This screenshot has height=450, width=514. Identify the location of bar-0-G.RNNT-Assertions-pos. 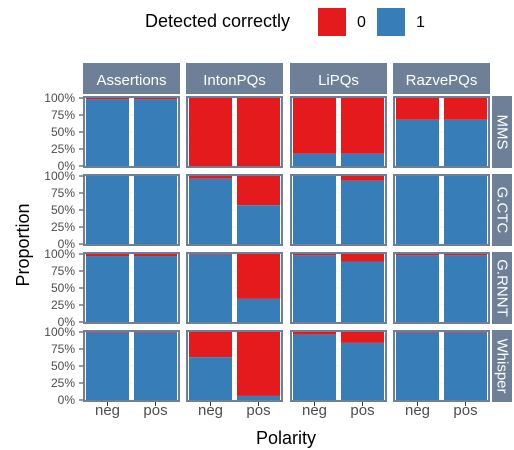
(155, 255).